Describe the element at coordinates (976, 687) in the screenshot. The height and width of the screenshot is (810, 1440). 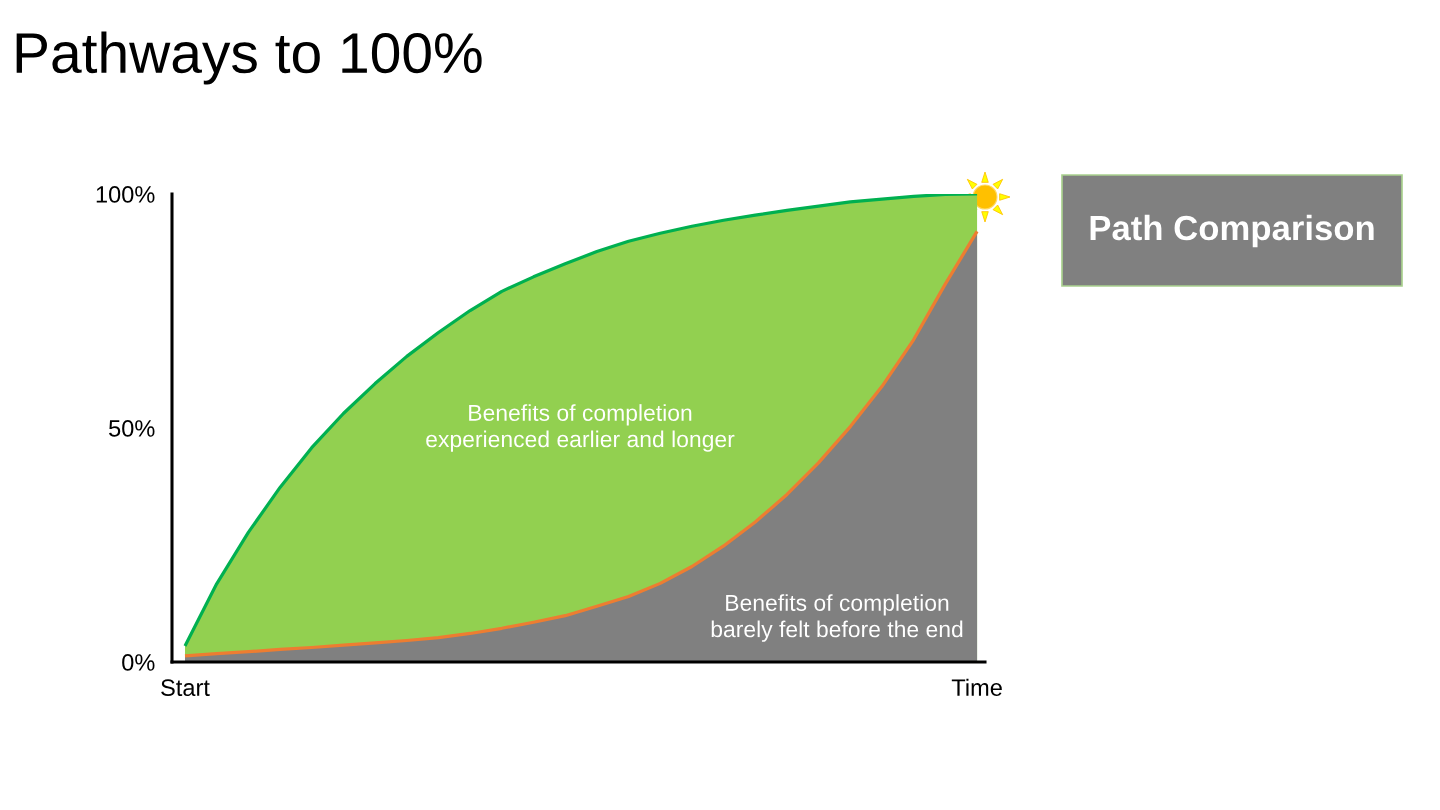
I see `x-tick-label: Time` at that location.